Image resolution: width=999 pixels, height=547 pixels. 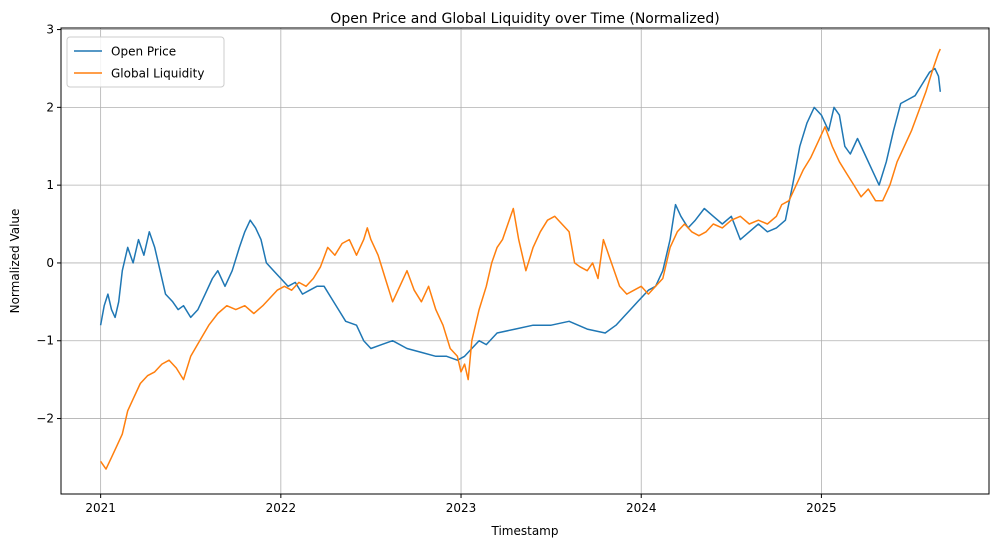 What do you see at coordinates (15, 261) in the screenshot?
I see `y-axis-label: Normalized Value` at bounding box center [15, 261].